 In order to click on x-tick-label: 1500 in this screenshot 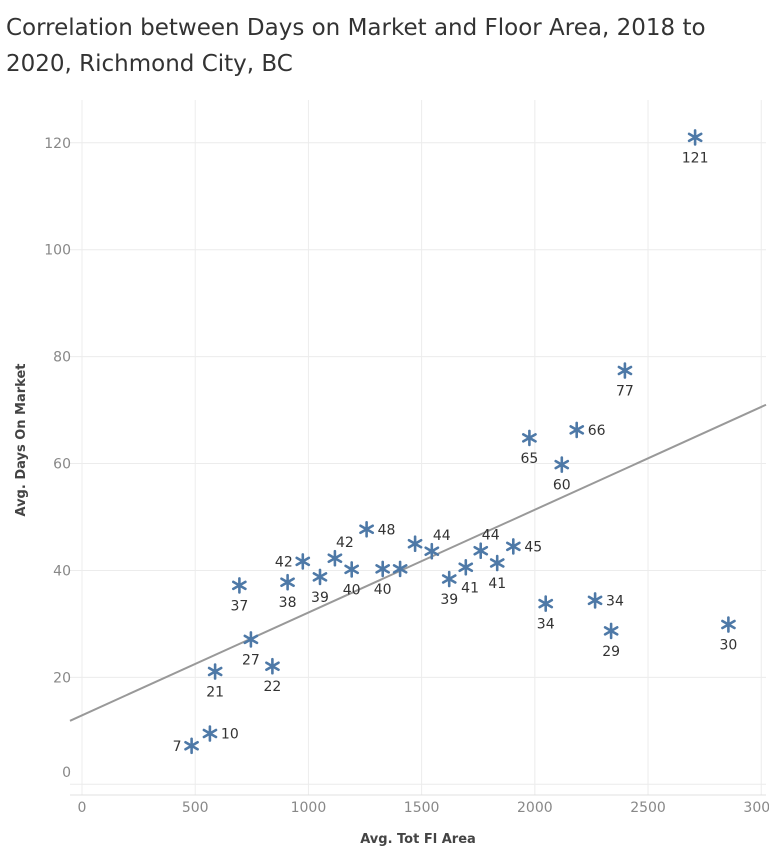, I will do `click(422, 808)`.